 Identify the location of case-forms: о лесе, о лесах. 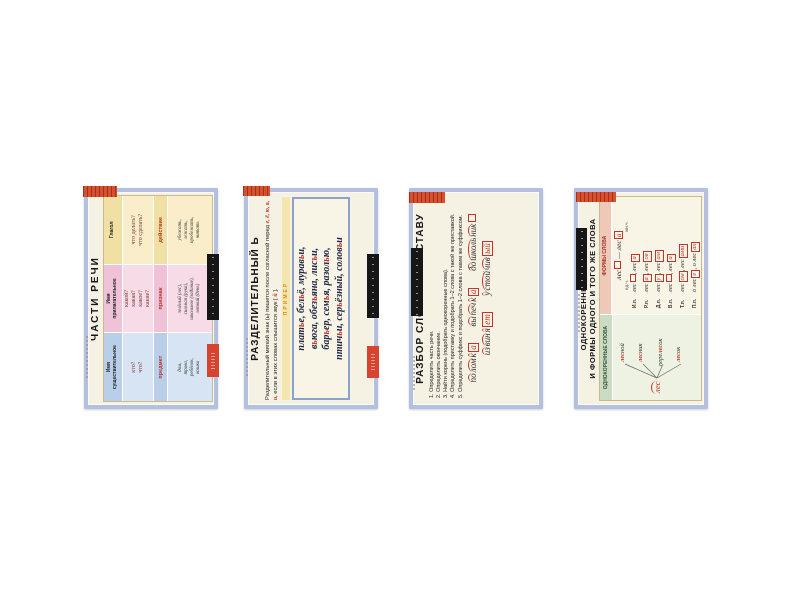
(695, 267).